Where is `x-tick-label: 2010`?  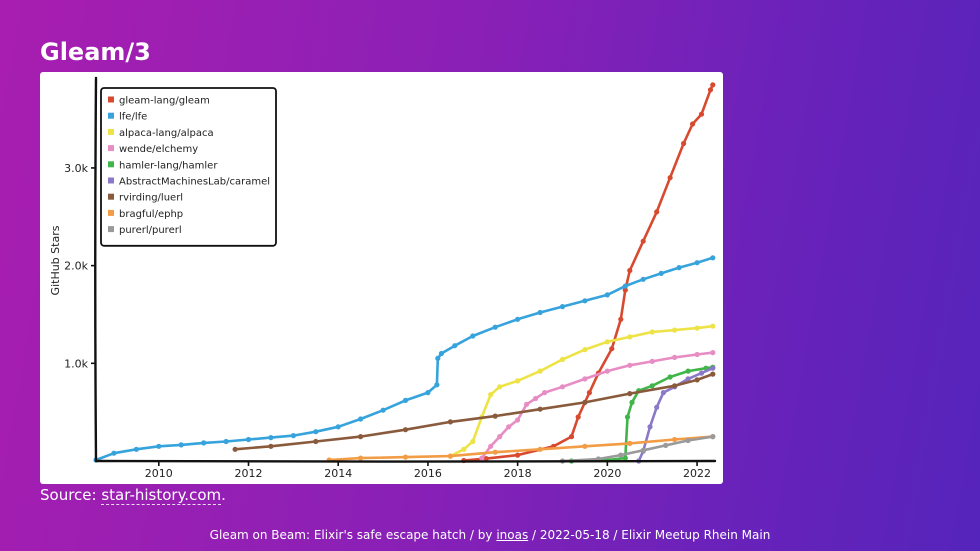
x-tick-label: 2010 is located at coordinates (159, 473).